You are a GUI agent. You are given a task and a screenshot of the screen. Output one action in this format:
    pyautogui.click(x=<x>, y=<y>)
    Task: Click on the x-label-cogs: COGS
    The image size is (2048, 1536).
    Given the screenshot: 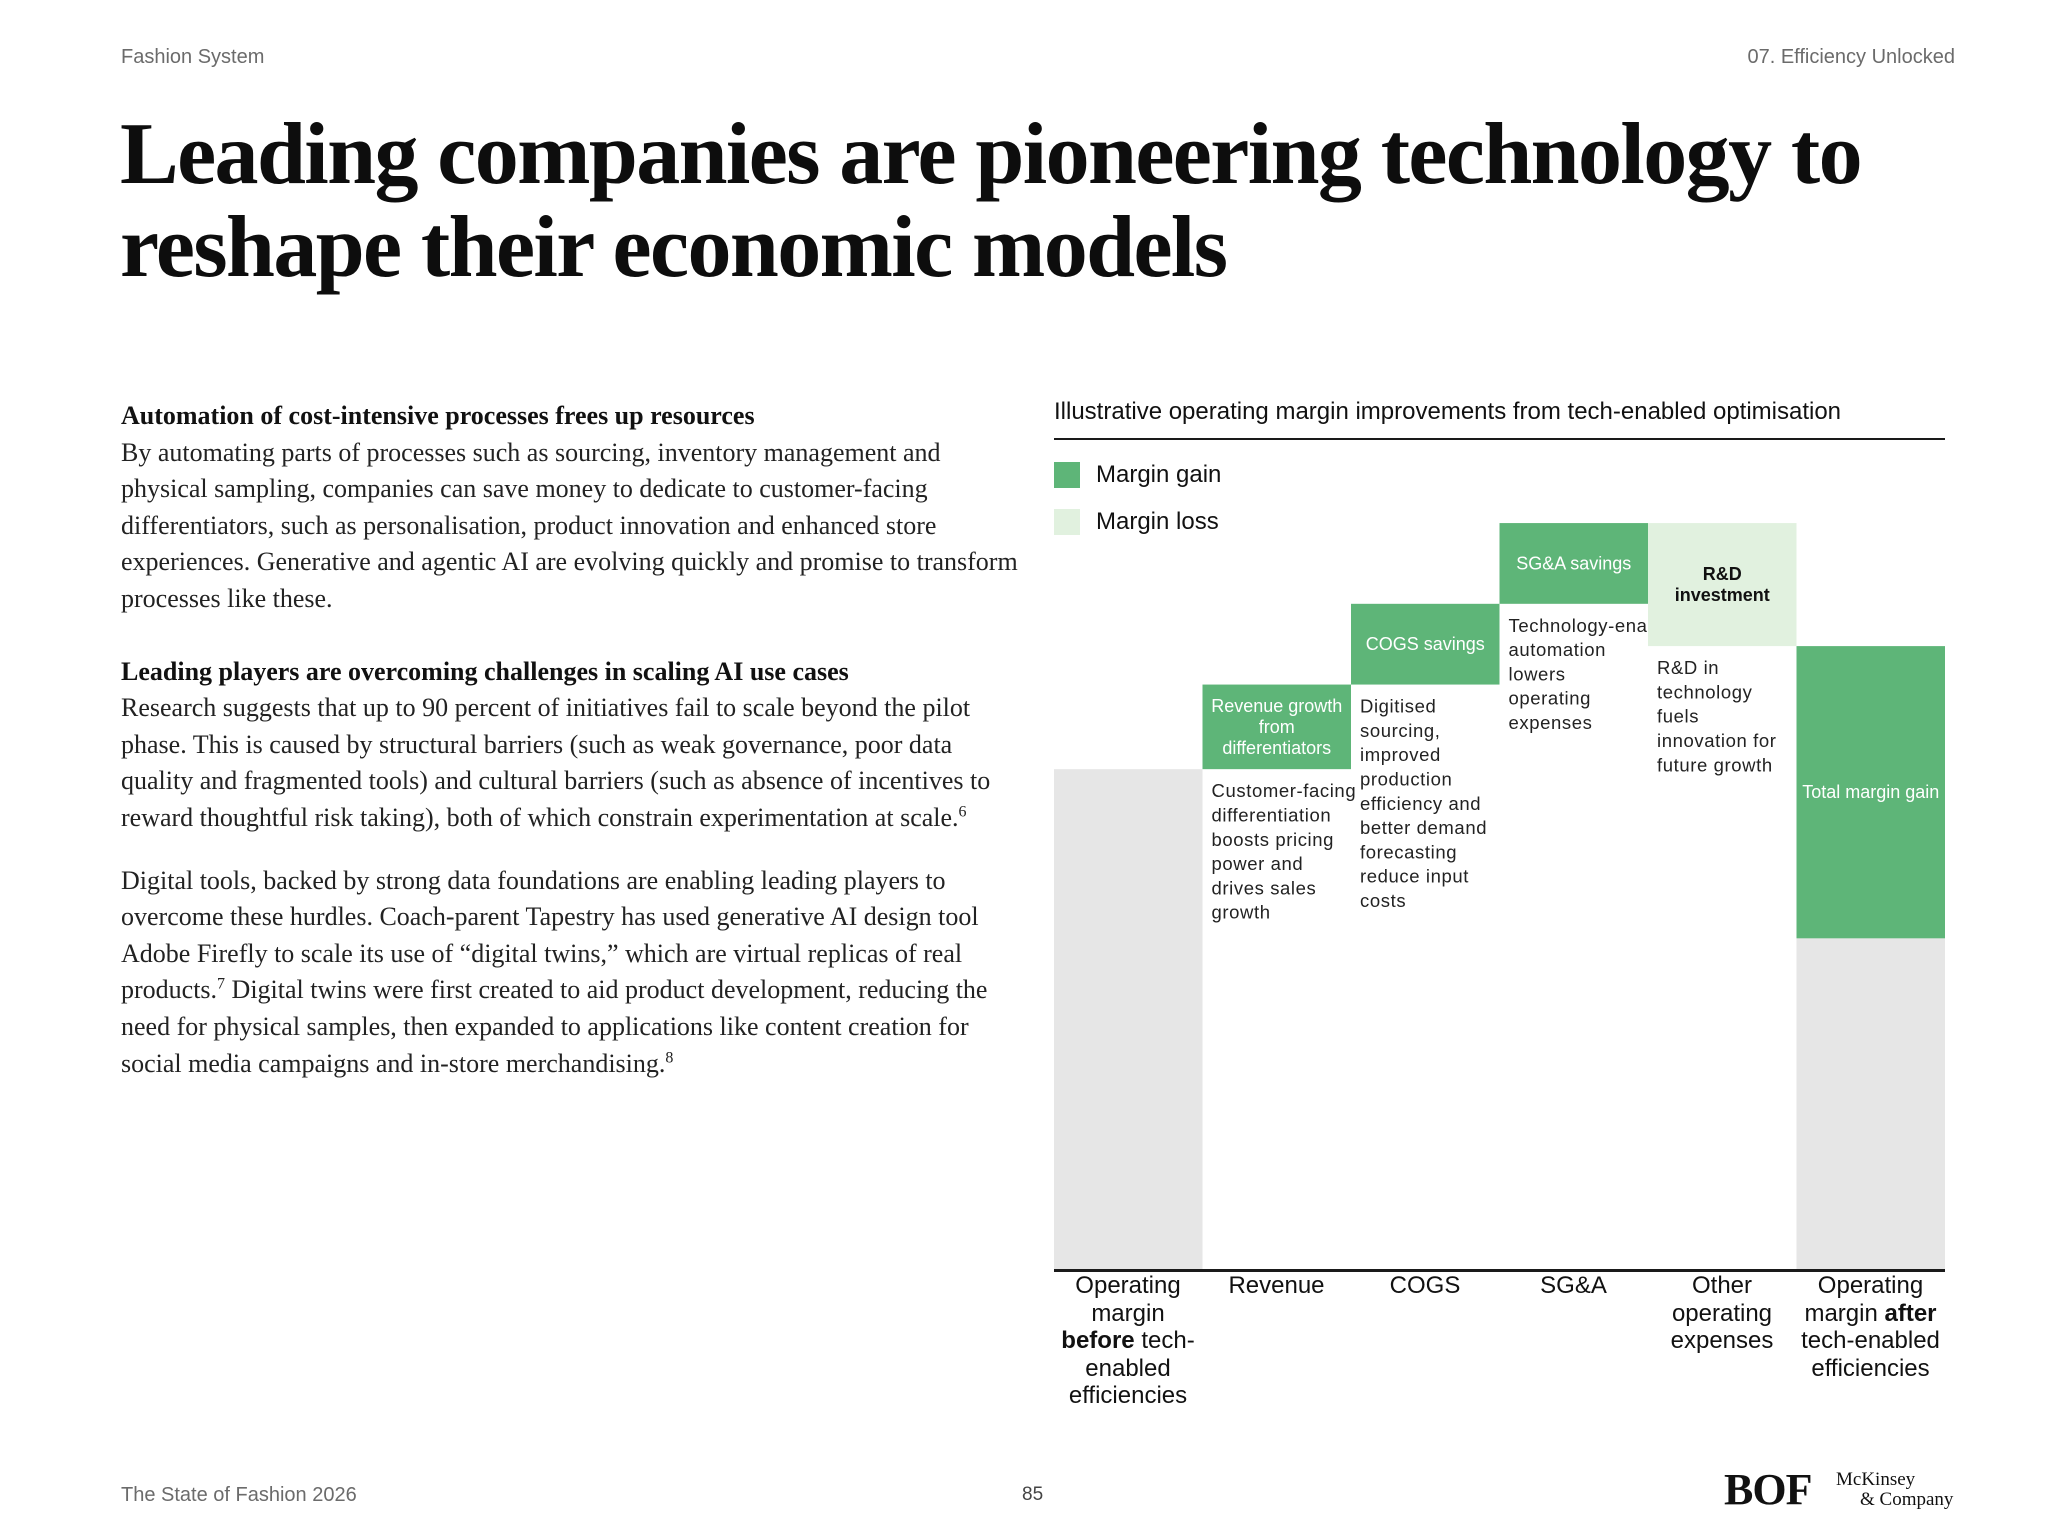 What is the action you would take?
    pyautogui.click(x=1425, y=1285)
    